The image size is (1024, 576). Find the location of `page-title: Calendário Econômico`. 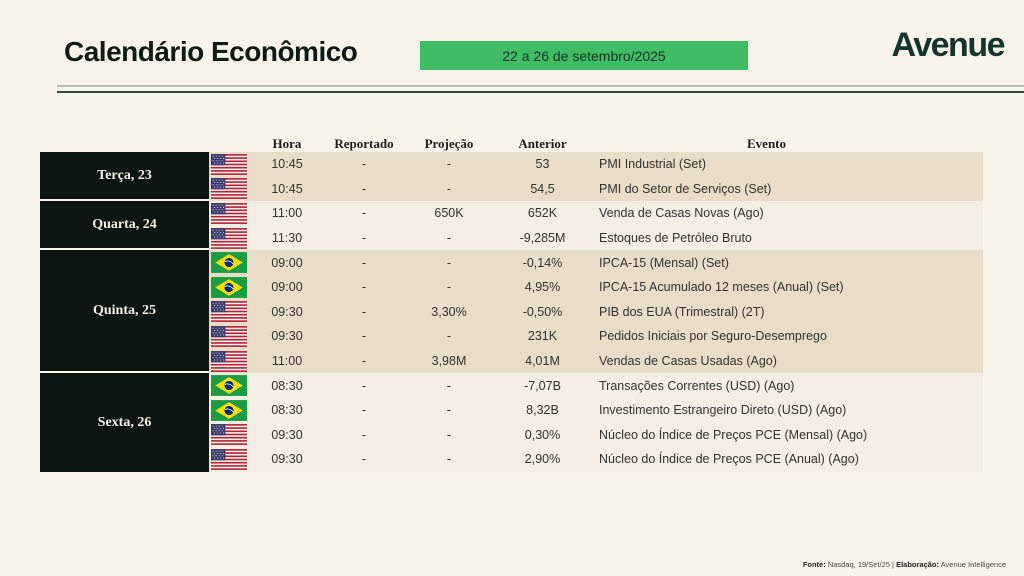

page-title: Calendário Econômico is located at coordinates (211, 51).